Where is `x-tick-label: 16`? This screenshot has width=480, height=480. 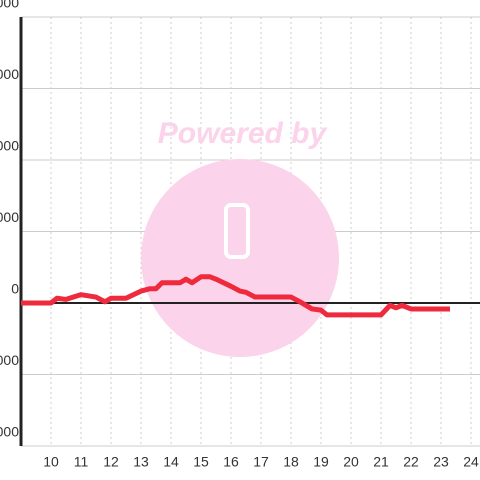
x-tick-label: 16 is located at coordinates (231, 462).